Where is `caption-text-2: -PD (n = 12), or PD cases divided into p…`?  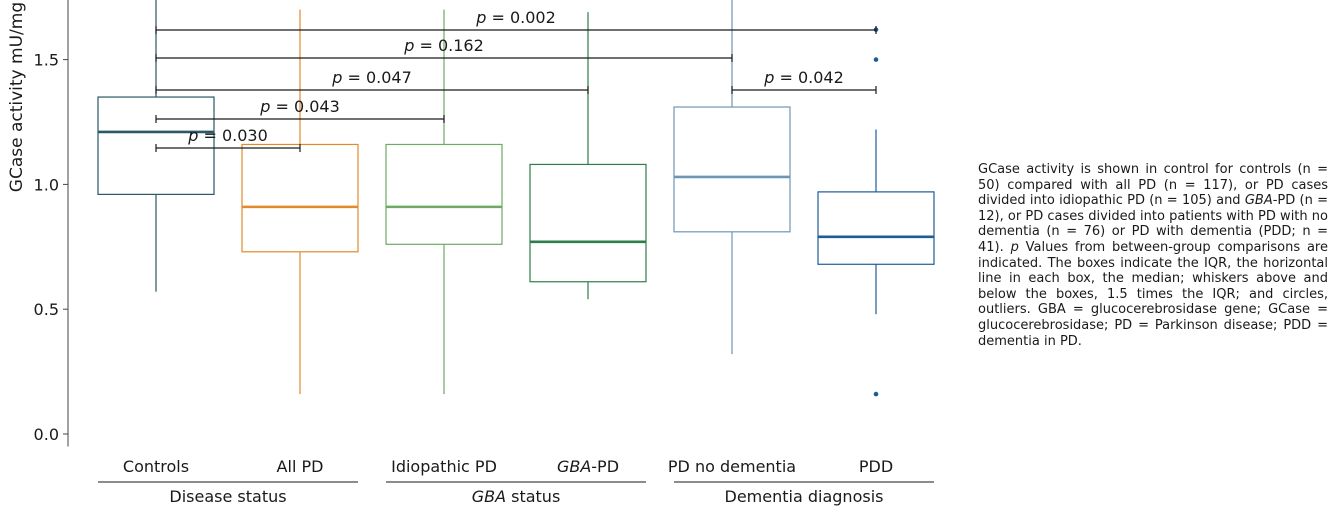 caption-text-2: -PD (n = 12), or PD cases divided into p… is located at coordinates (1153, 224).